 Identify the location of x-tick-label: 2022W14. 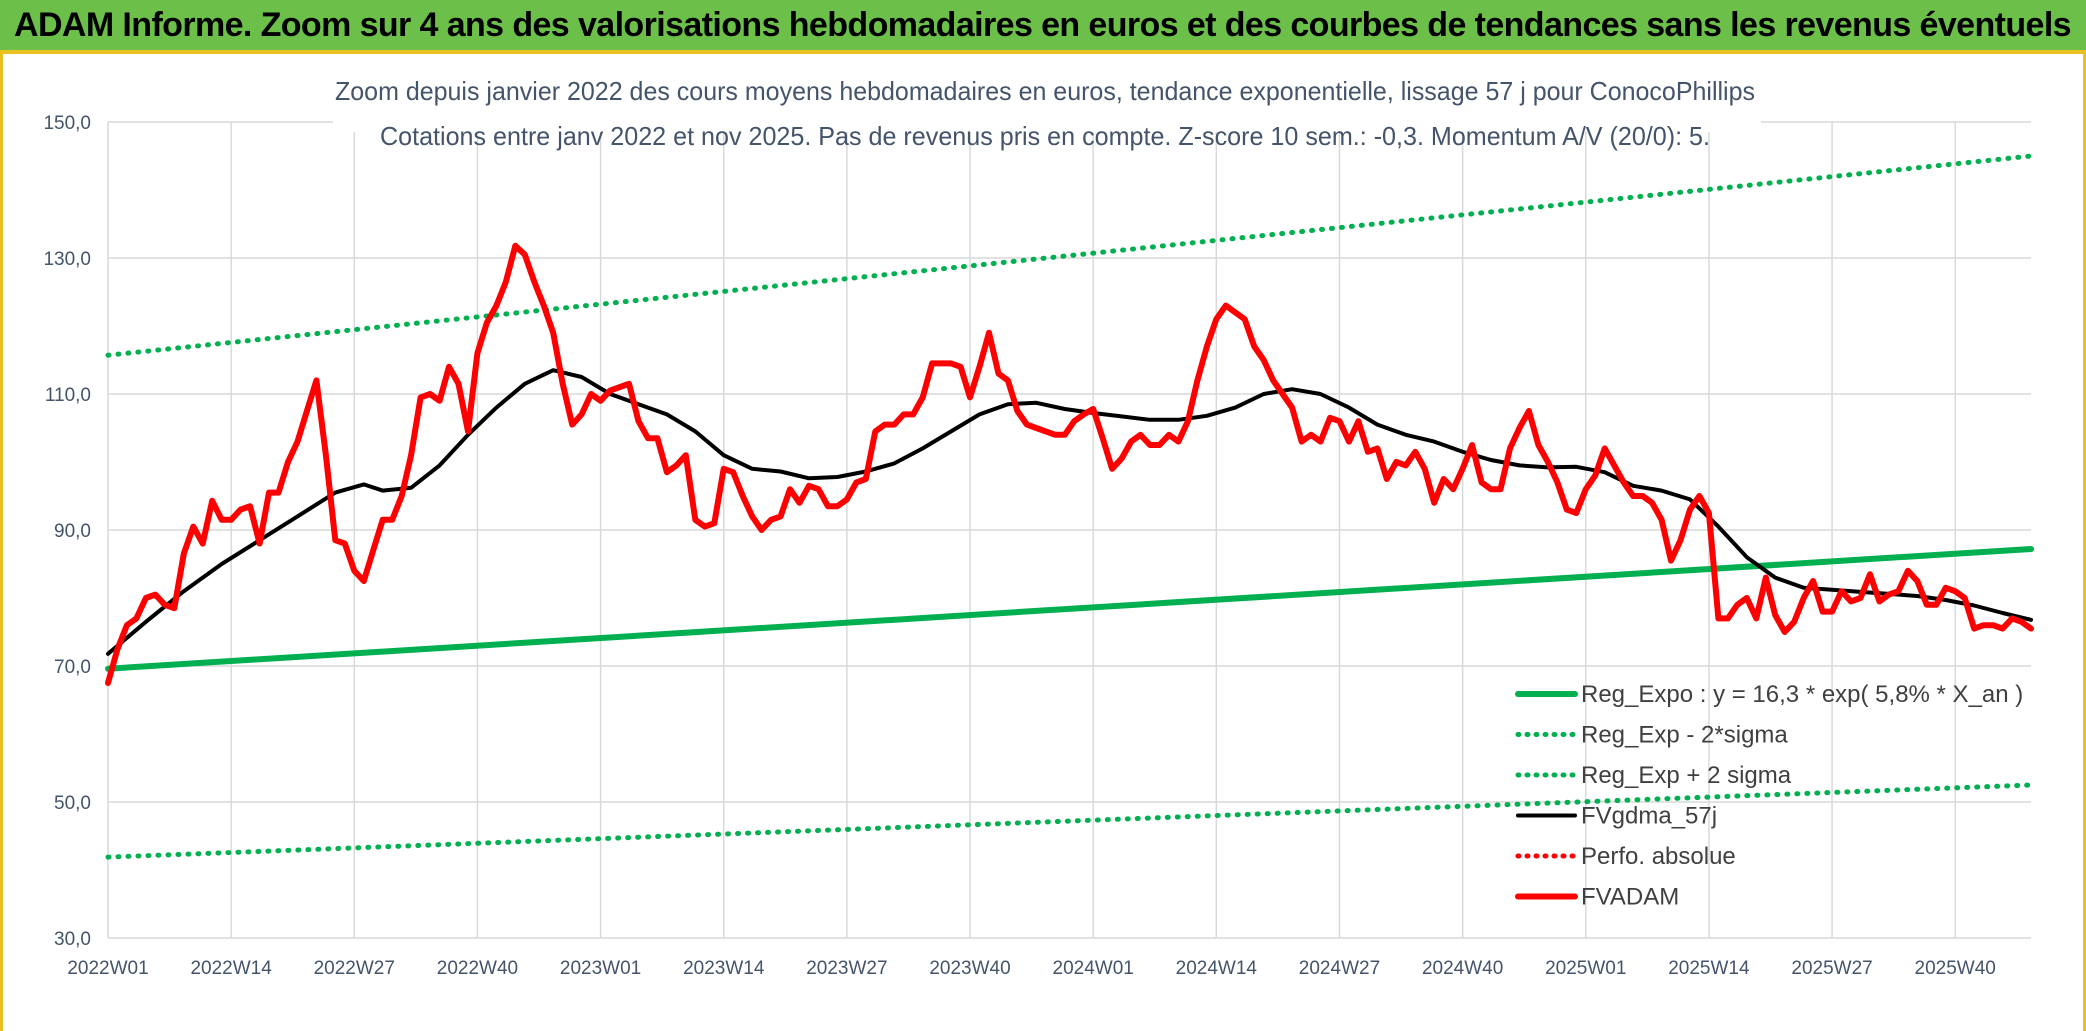
(231, 968).